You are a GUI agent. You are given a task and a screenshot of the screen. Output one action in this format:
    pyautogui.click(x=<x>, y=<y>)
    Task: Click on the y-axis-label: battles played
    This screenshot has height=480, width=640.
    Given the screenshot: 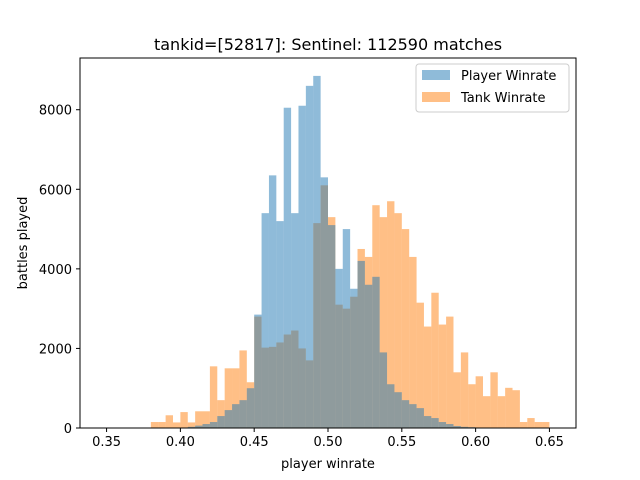 What is the action you would take?
    pyautogui.click(x=23, y=243)
    